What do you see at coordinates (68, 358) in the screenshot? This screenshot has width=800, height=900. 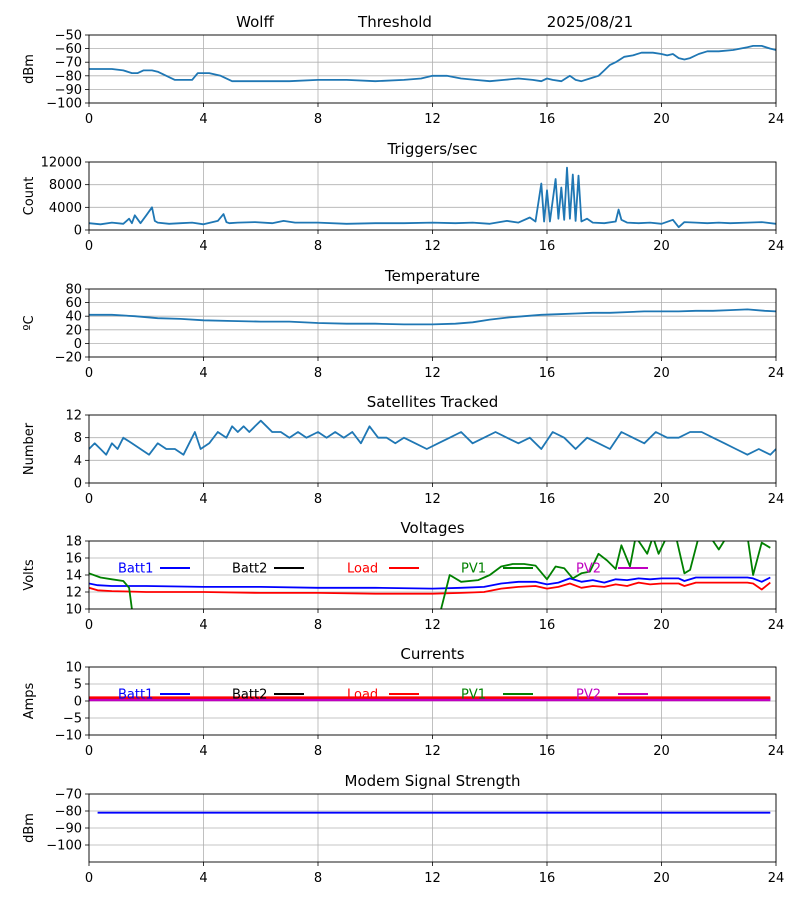 I see `y-tick-label: −20` at bounding box center [68, 358].